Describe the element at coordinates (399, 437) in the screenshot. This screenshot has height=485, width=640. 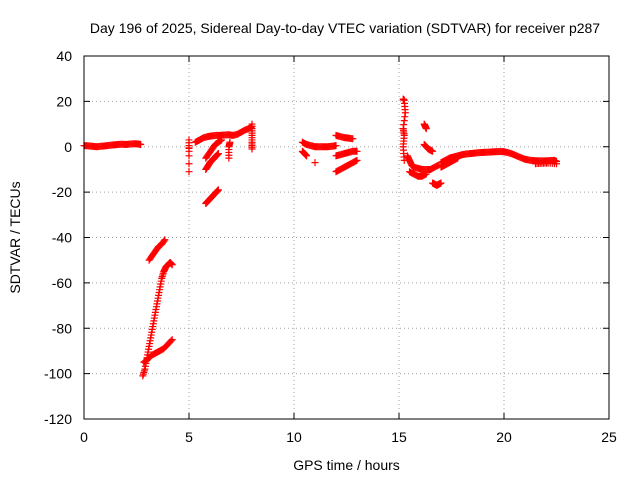
I see `x-tick-label: 15` at that location.